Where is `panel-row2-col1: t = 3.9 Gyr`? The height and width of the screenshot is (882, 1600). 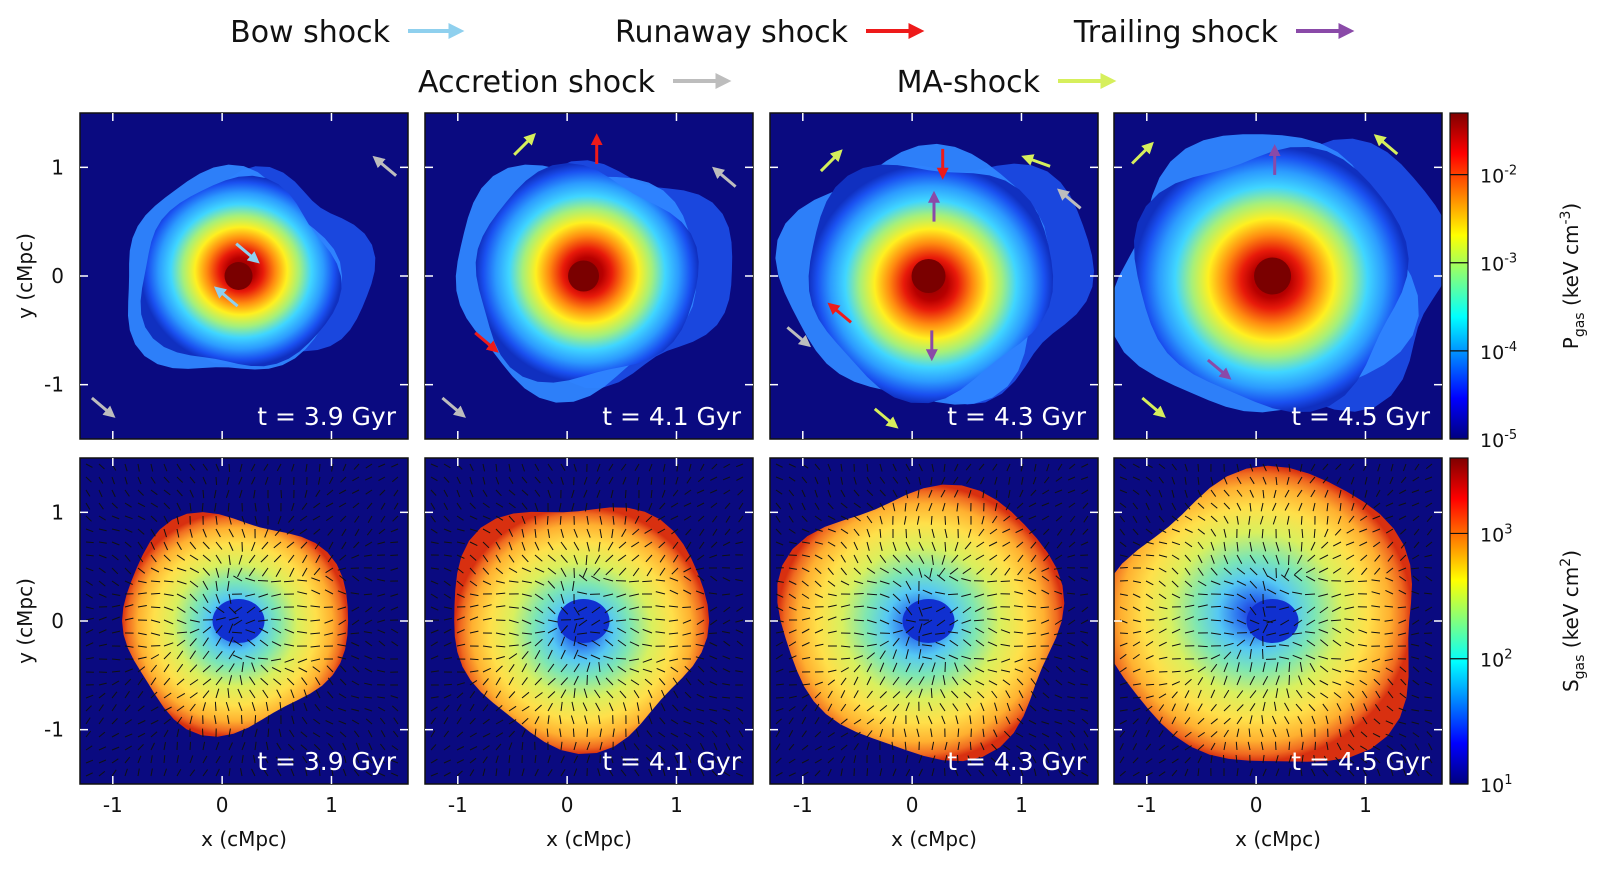 panel-row2-col1: t = 3.9 Gyr is located at coordinates (244, 621).